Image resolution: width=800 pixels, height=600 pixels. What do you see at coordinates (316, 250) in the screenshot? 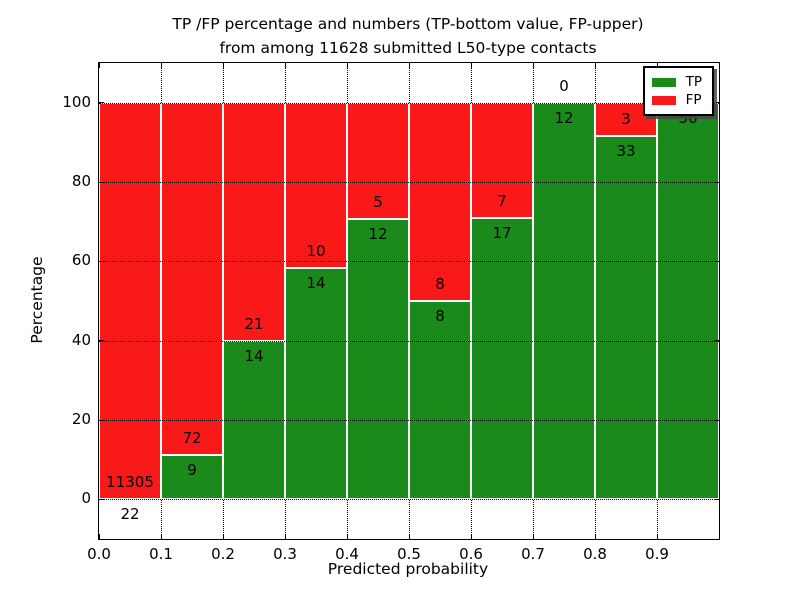
I see `bar-label-fp: 10` at bounding box center [316, 250].